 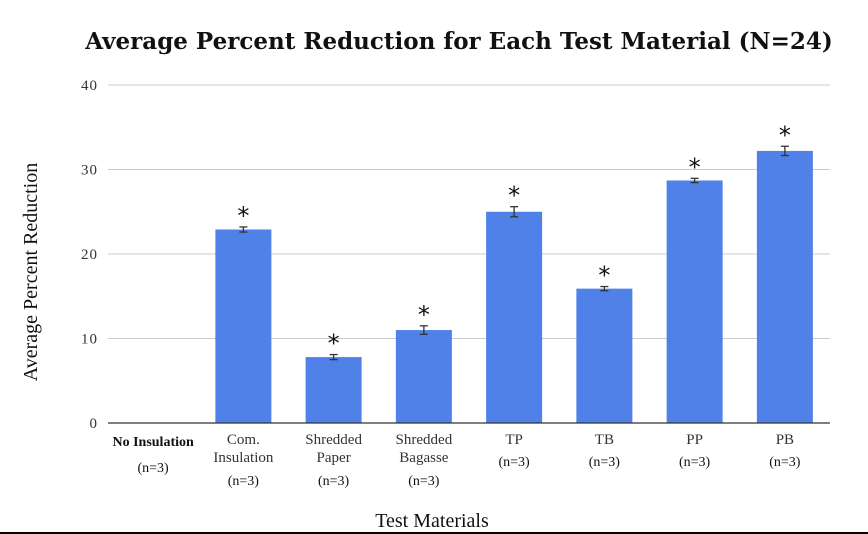 I want to click on x-category: TP (n=3), so click(x=515, y=451).